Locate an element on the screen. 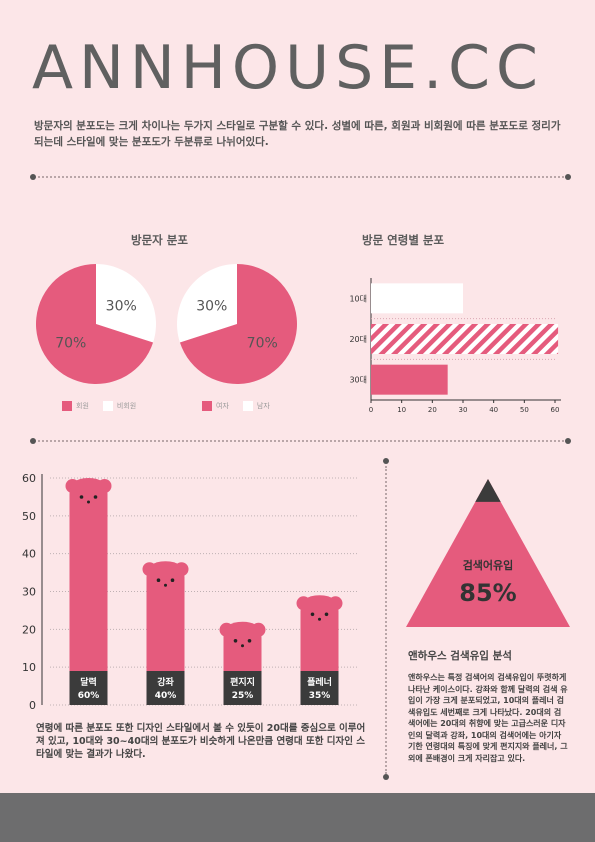 The height and width of the screenshot is (842, 595). bear-bar-편지지: 편지지 25% is located at coordinates (242, 663).